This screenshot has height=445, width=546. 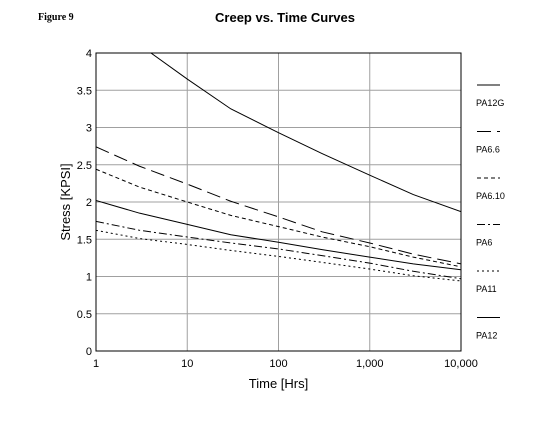 I want to click on x-axis-title: Time [Hrs], so click(x=278, y=383).